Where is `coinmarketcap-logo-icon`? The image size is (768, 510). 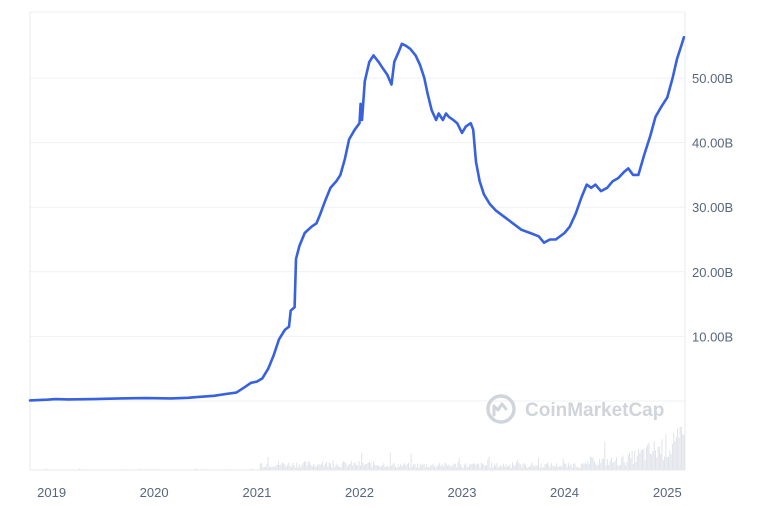
coinmarketcap-logo-icon is located at coordinates (501, 409).